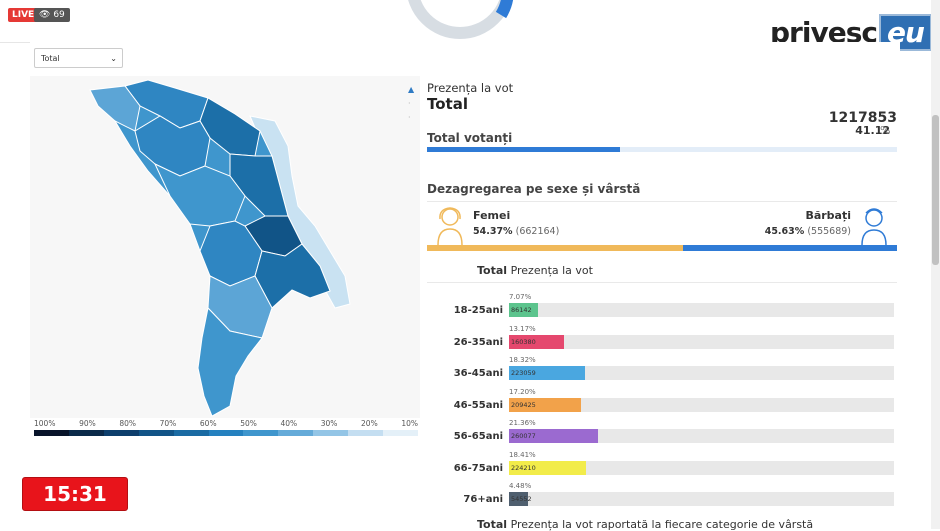  I want to click on age-group-percent: 7.07%, so click(520, 297).